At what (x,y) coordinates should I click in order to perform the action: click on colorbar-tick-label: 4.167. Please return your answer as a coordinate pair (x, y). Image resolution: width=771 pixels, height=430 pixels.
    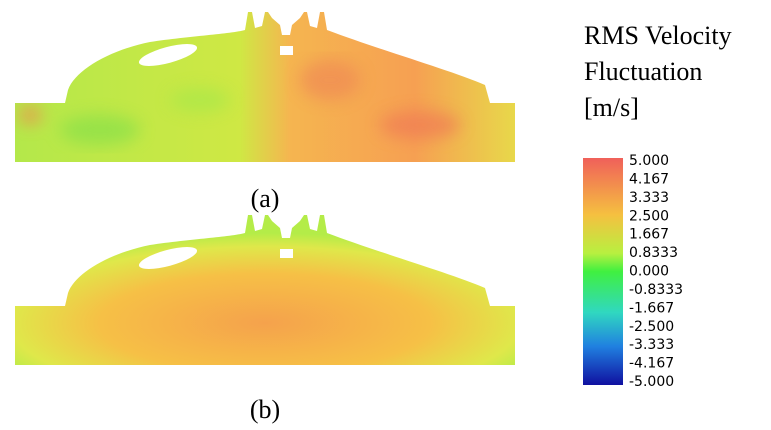
    Looking at the image, I should click on (649, 179).